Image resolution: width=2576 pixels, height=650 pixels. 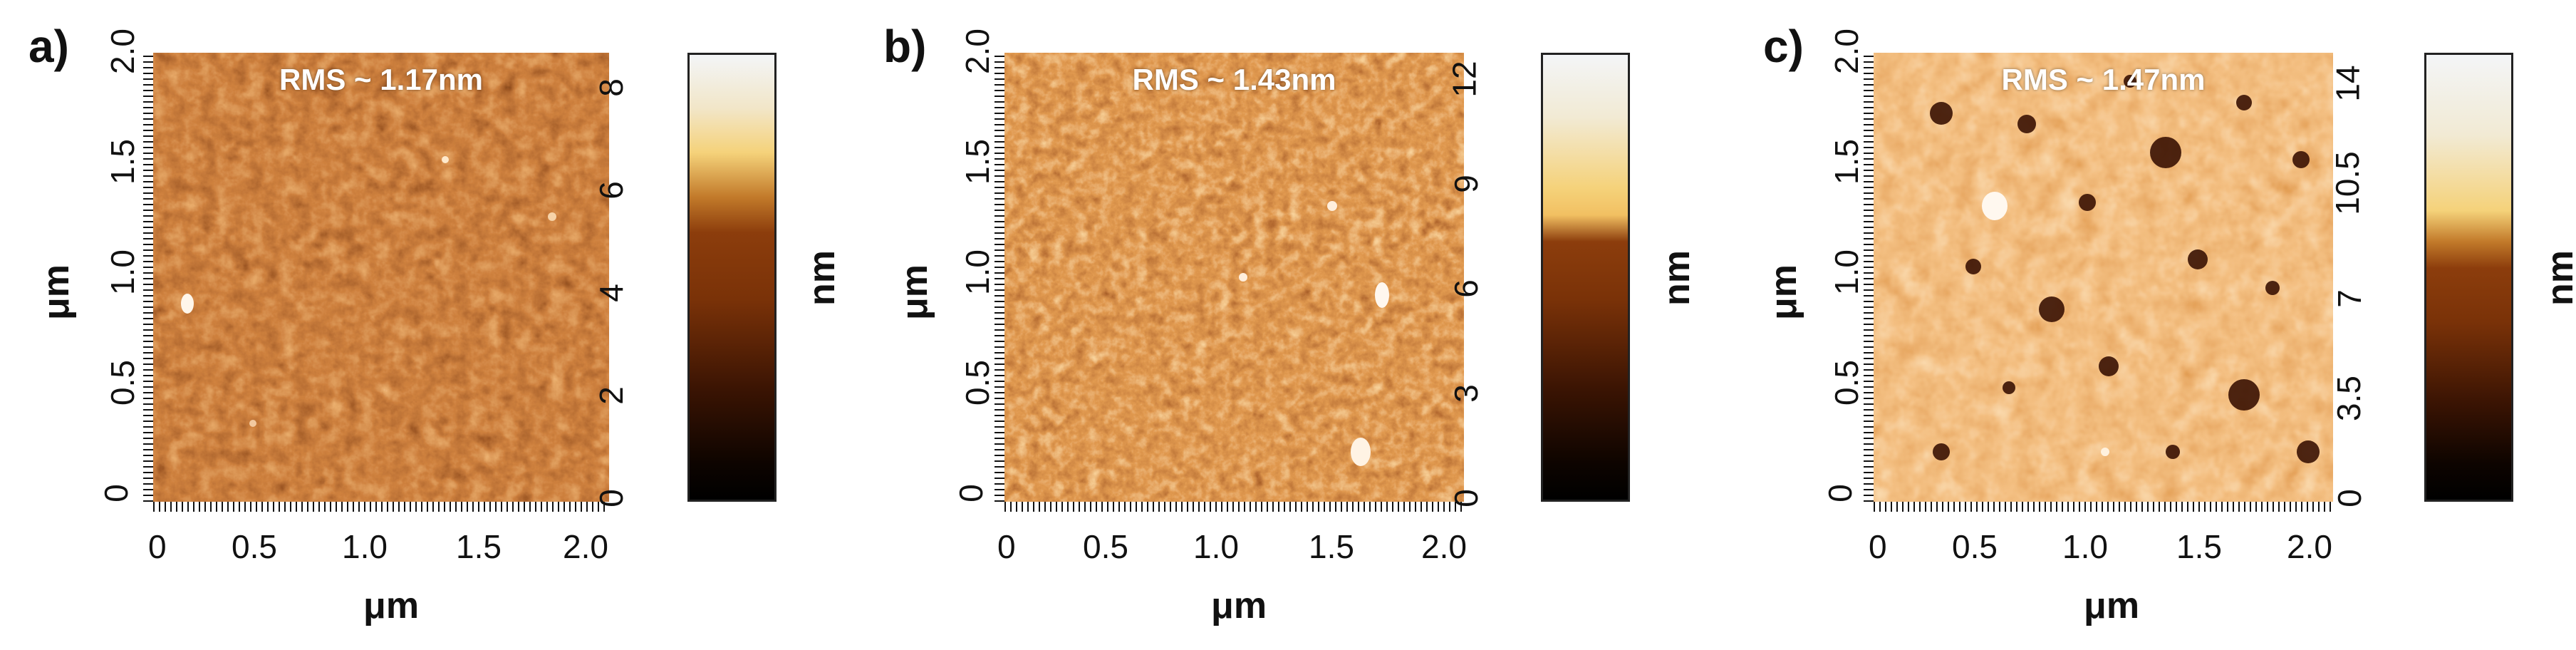 What do you see at coordinates (2103, 278) in the screenshot?
I see `afm-height-map: RMS ~ 1.47nm` at bounding box center [2103, 278].